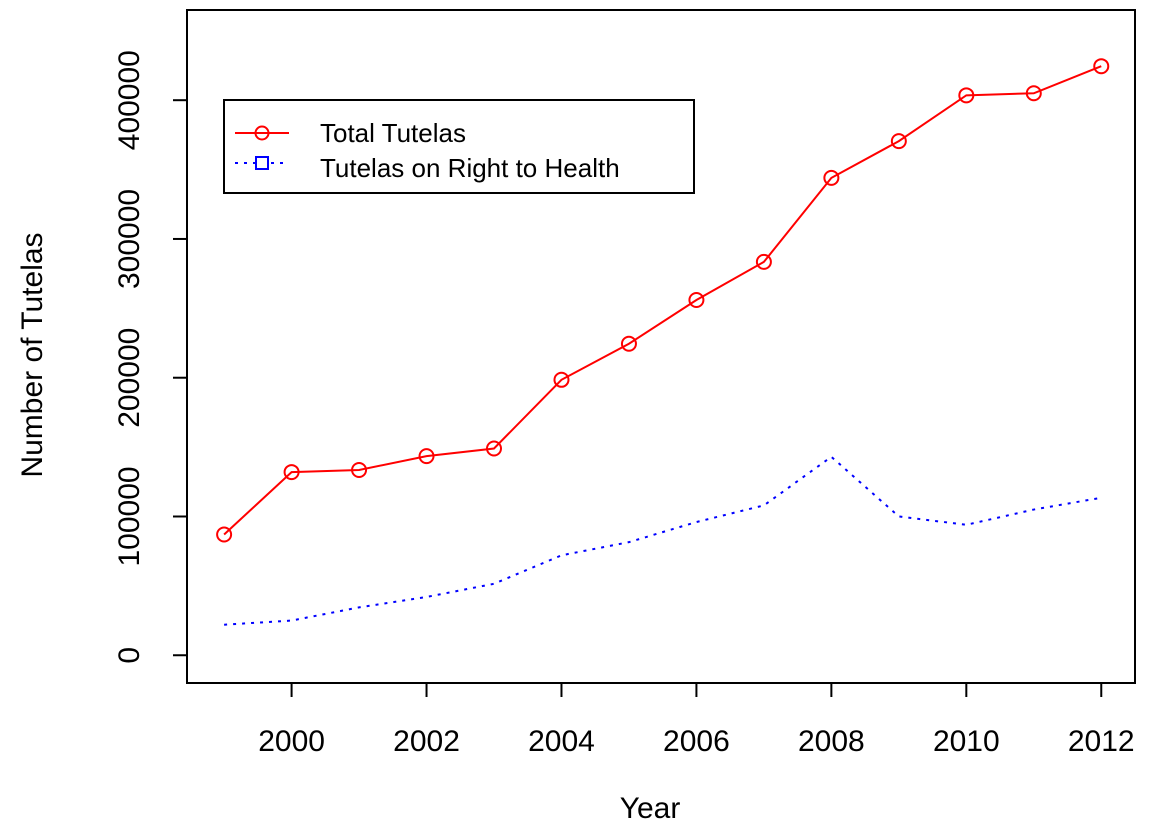  What do you see at coordinates (561, 741) in the screenshot?
I see `x-tick-label: 2004` at bounding box center [561, 741].